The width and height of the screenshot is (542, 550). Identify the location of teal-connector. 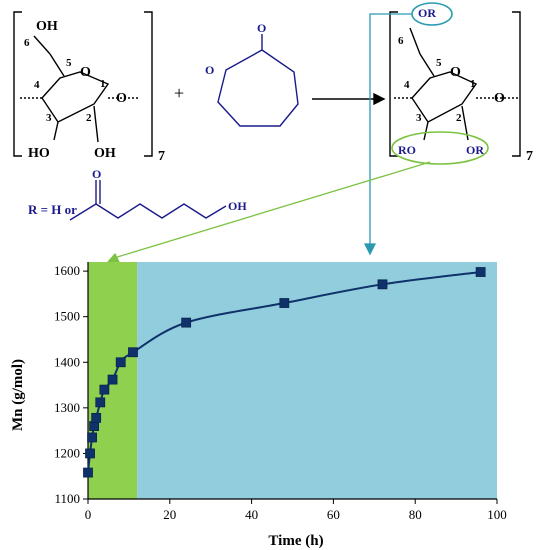
(387, 134).